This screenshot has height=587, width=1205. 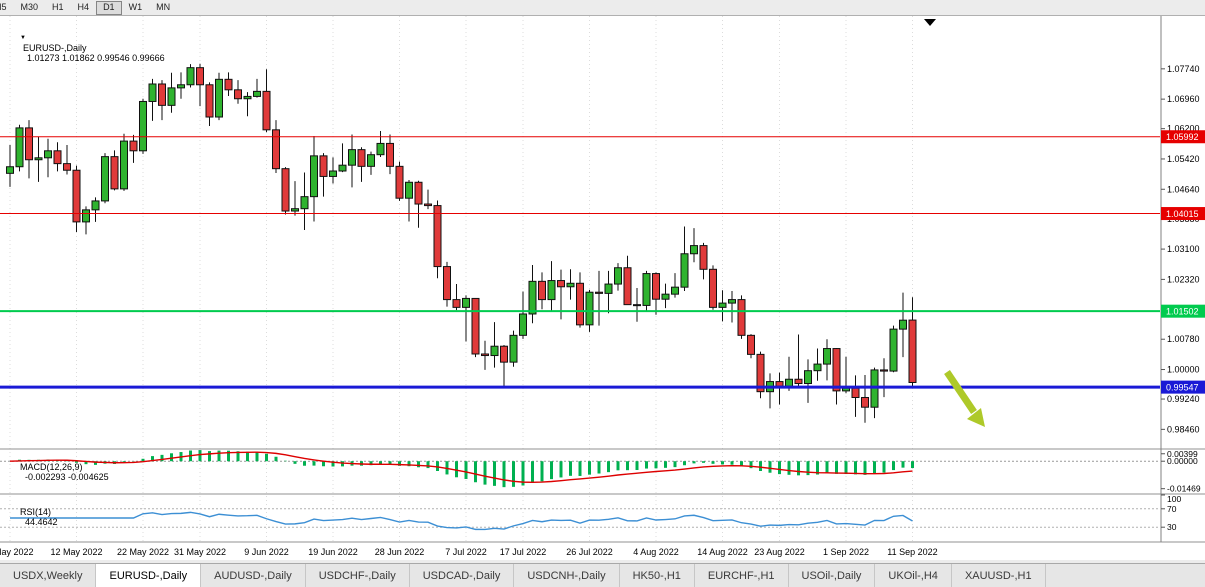 What do you see at coordinates (48, 575) in the screenshot?
I see `tab-usdx-weekly: USDX,Weekly` at bounding box center [48, 575].